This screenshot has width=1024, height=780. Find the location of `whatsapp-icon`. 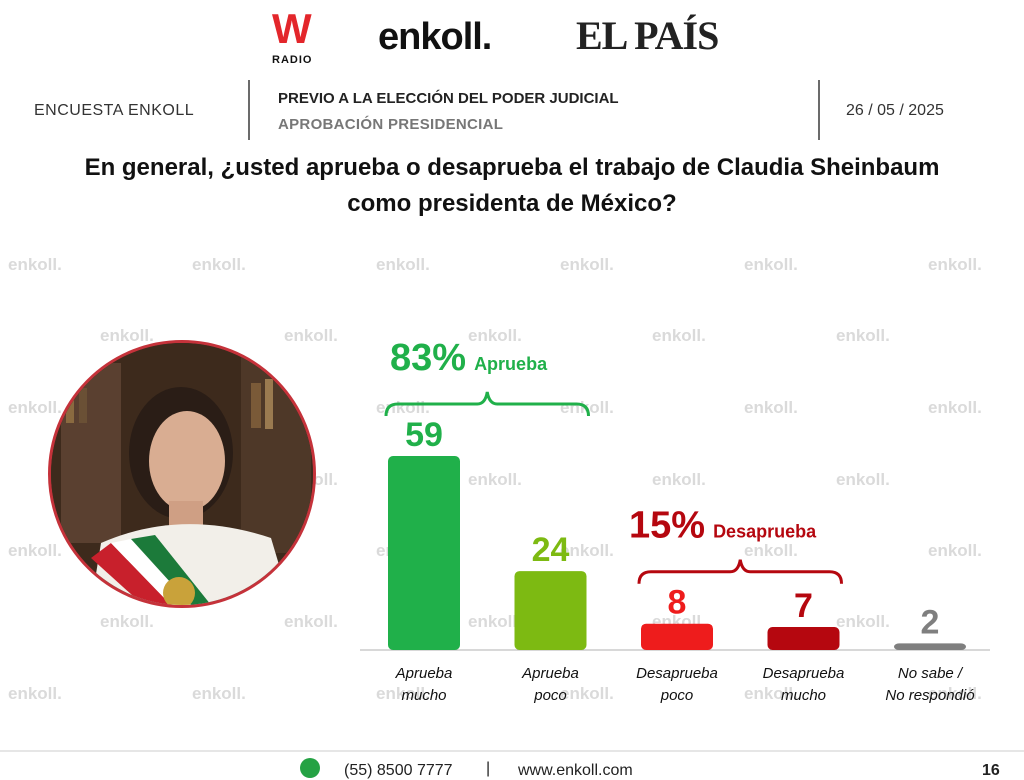

whatsapp-icon is located at coordinates (310, 768).